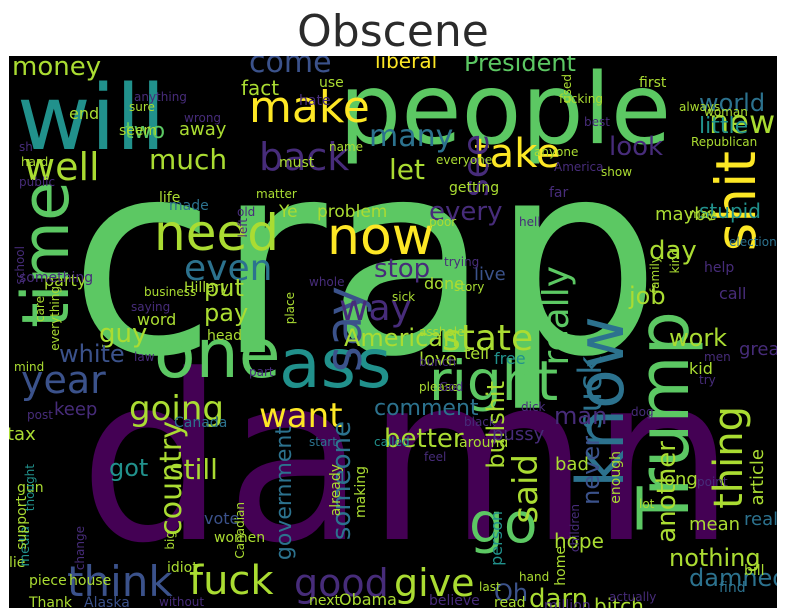  Describe the element at coordinates (55, 318) in the screenshot. I see `word-everything: everything` at that location.